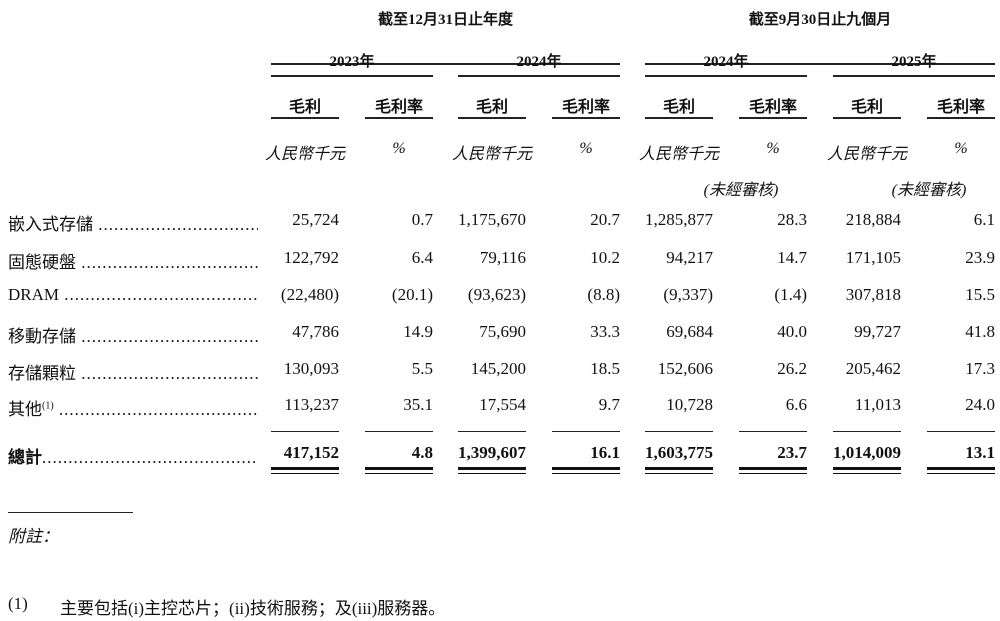 This screenshot has width=1000, height=621. Describe the element at coordinates (422, 257) in the screenshot. I see `table-cell: 6.4` at that location.